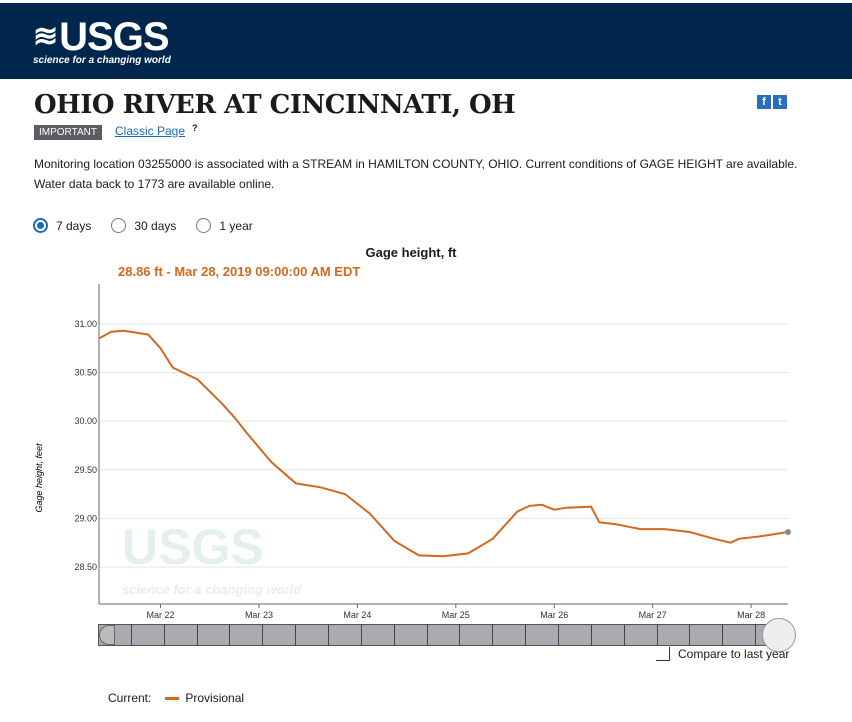 This screenshot has width=852, height=722. Describe the element at coordinates (426, 39) in the screenshot. I see `site-header: ≋ USGS science for a changing world` at that location.